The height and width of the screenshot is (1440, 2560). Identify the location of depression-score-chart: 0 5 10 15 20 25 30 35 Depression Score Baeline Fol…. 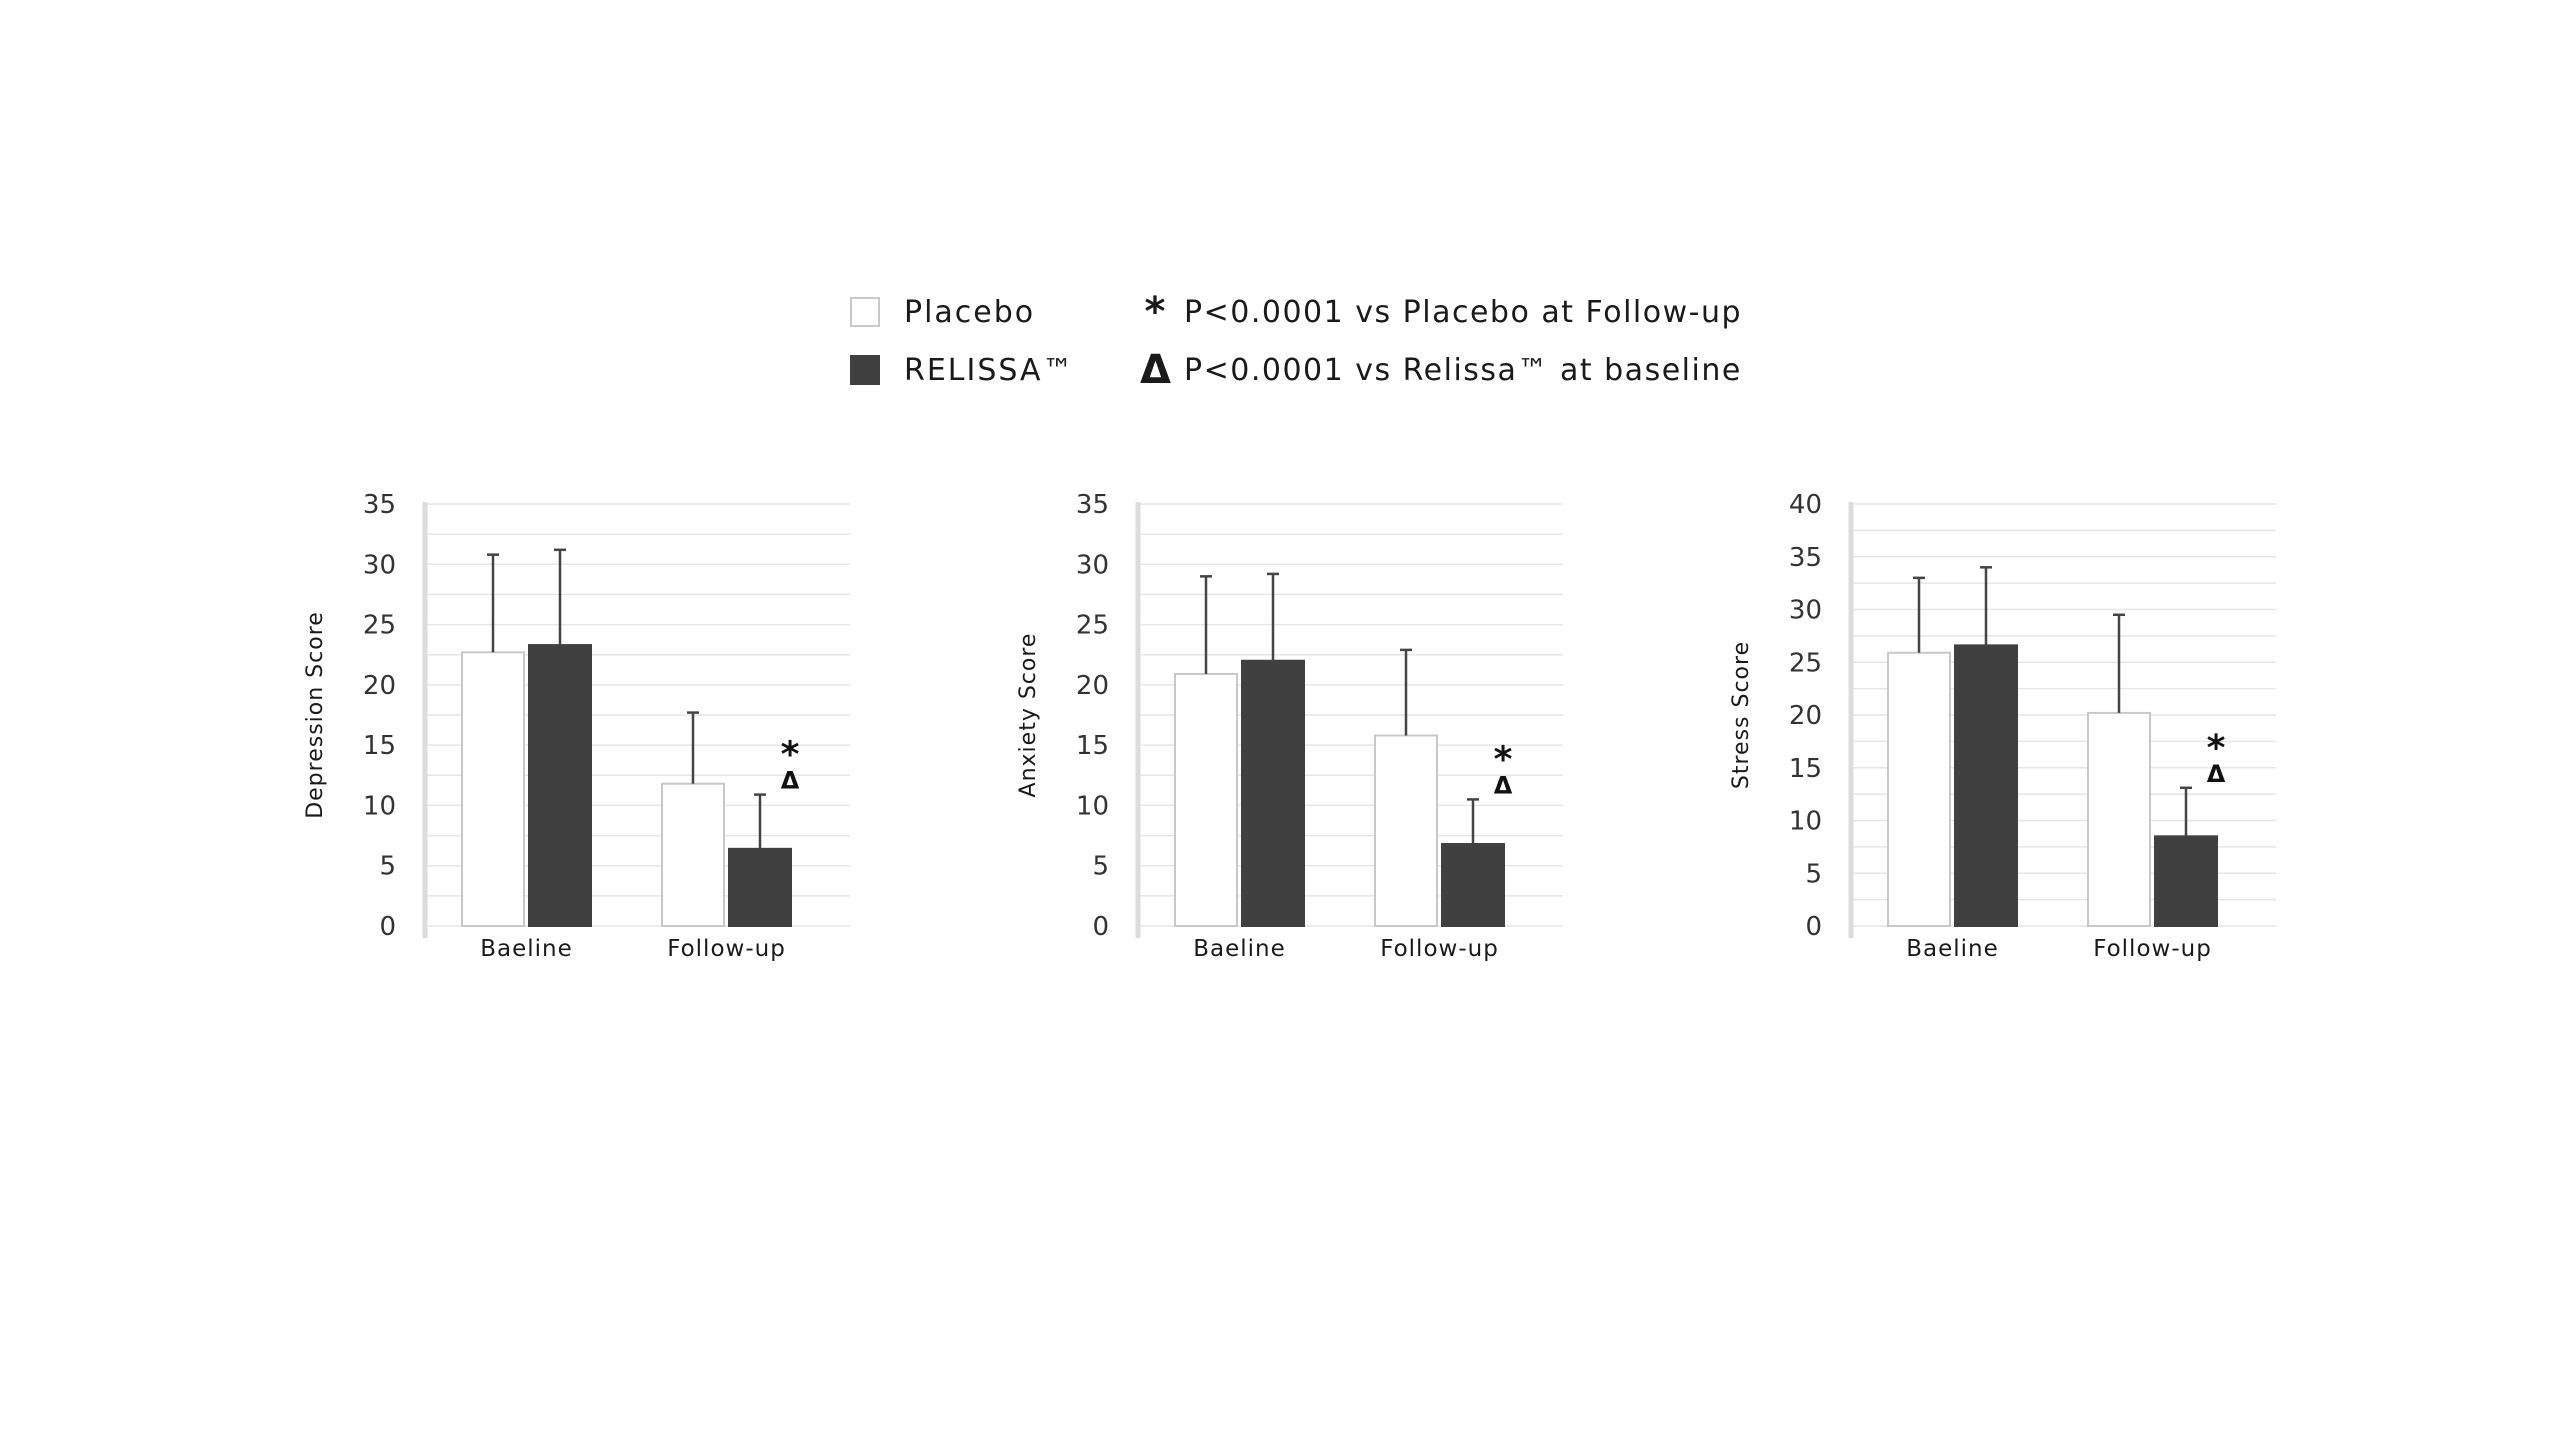
(576, 726).